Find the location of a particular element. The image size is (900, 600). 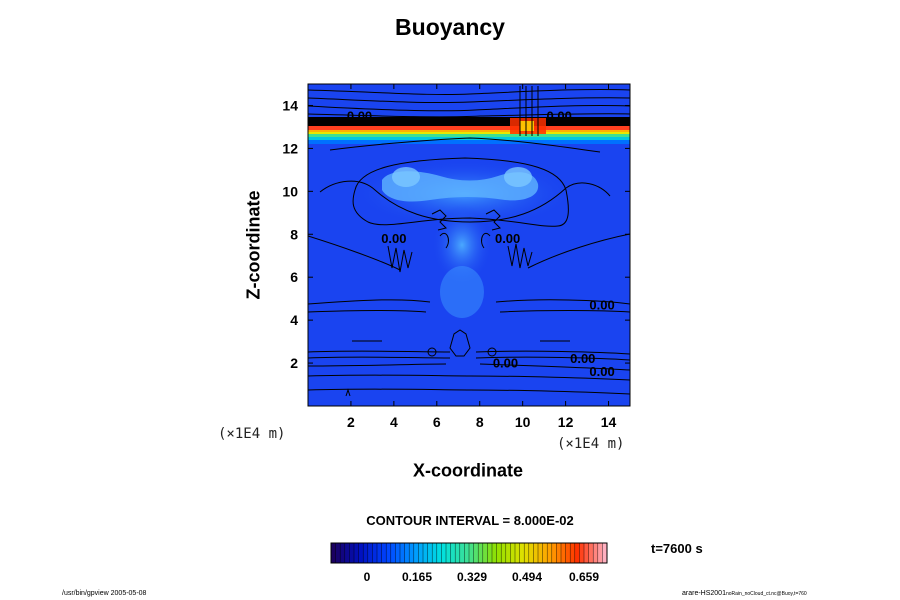

tropopause-yellow-band is located at coordinates (469, 133).